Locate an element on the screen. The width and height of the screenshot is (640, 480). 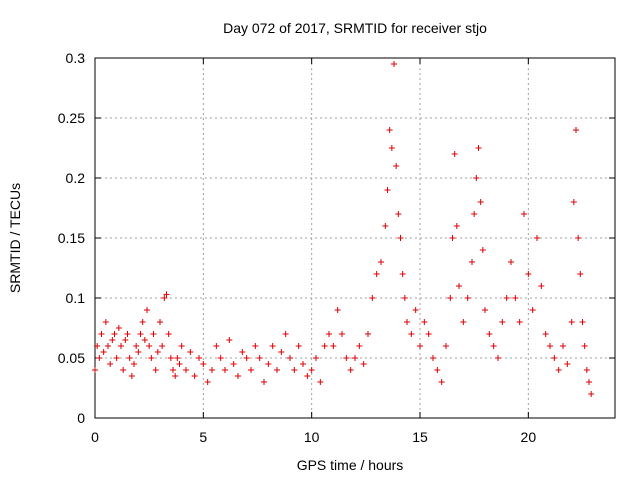
y-axis-label: SRMTID / TECUs is located at coordinates (15, 238).